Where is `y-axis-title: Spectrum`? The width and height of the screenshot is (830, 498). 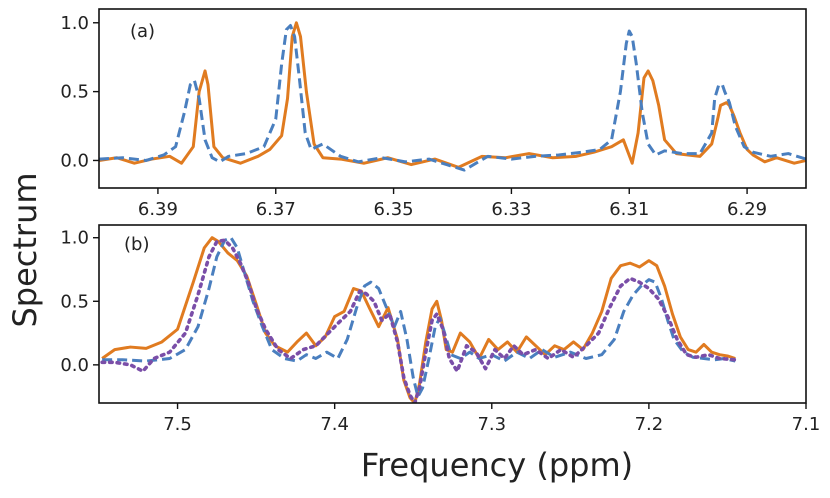
y-axis-title: Spectrum is located at coordinates (25, 249).